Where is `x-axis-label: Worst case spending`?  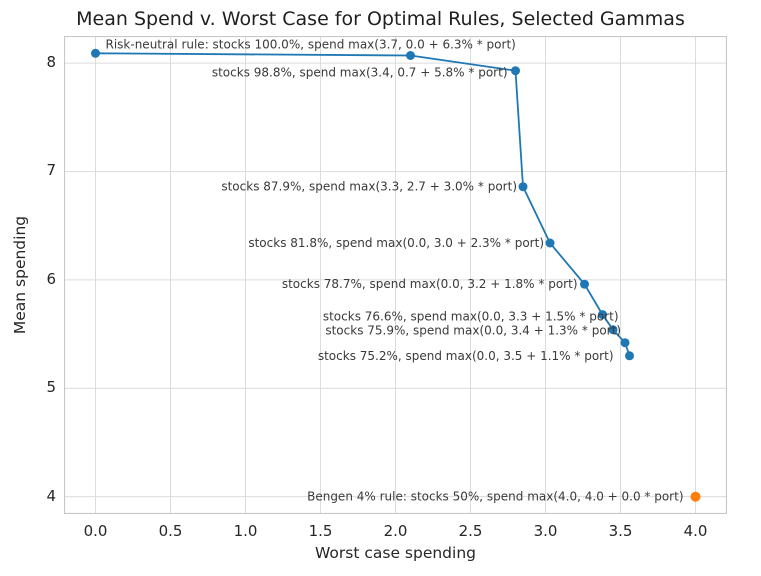
x-axis-label: Worst case spending is located at coordinates (395, 553).